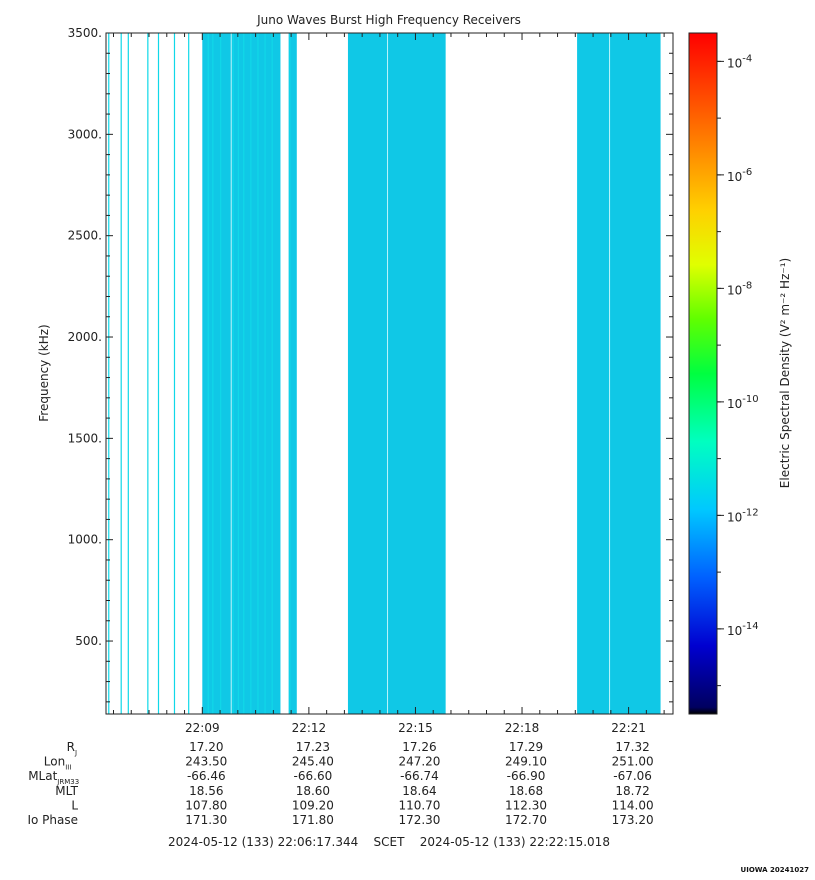 This screenshot has height=880, width=815. I want to click on ephem-value: 114.00, so click(633, 805).